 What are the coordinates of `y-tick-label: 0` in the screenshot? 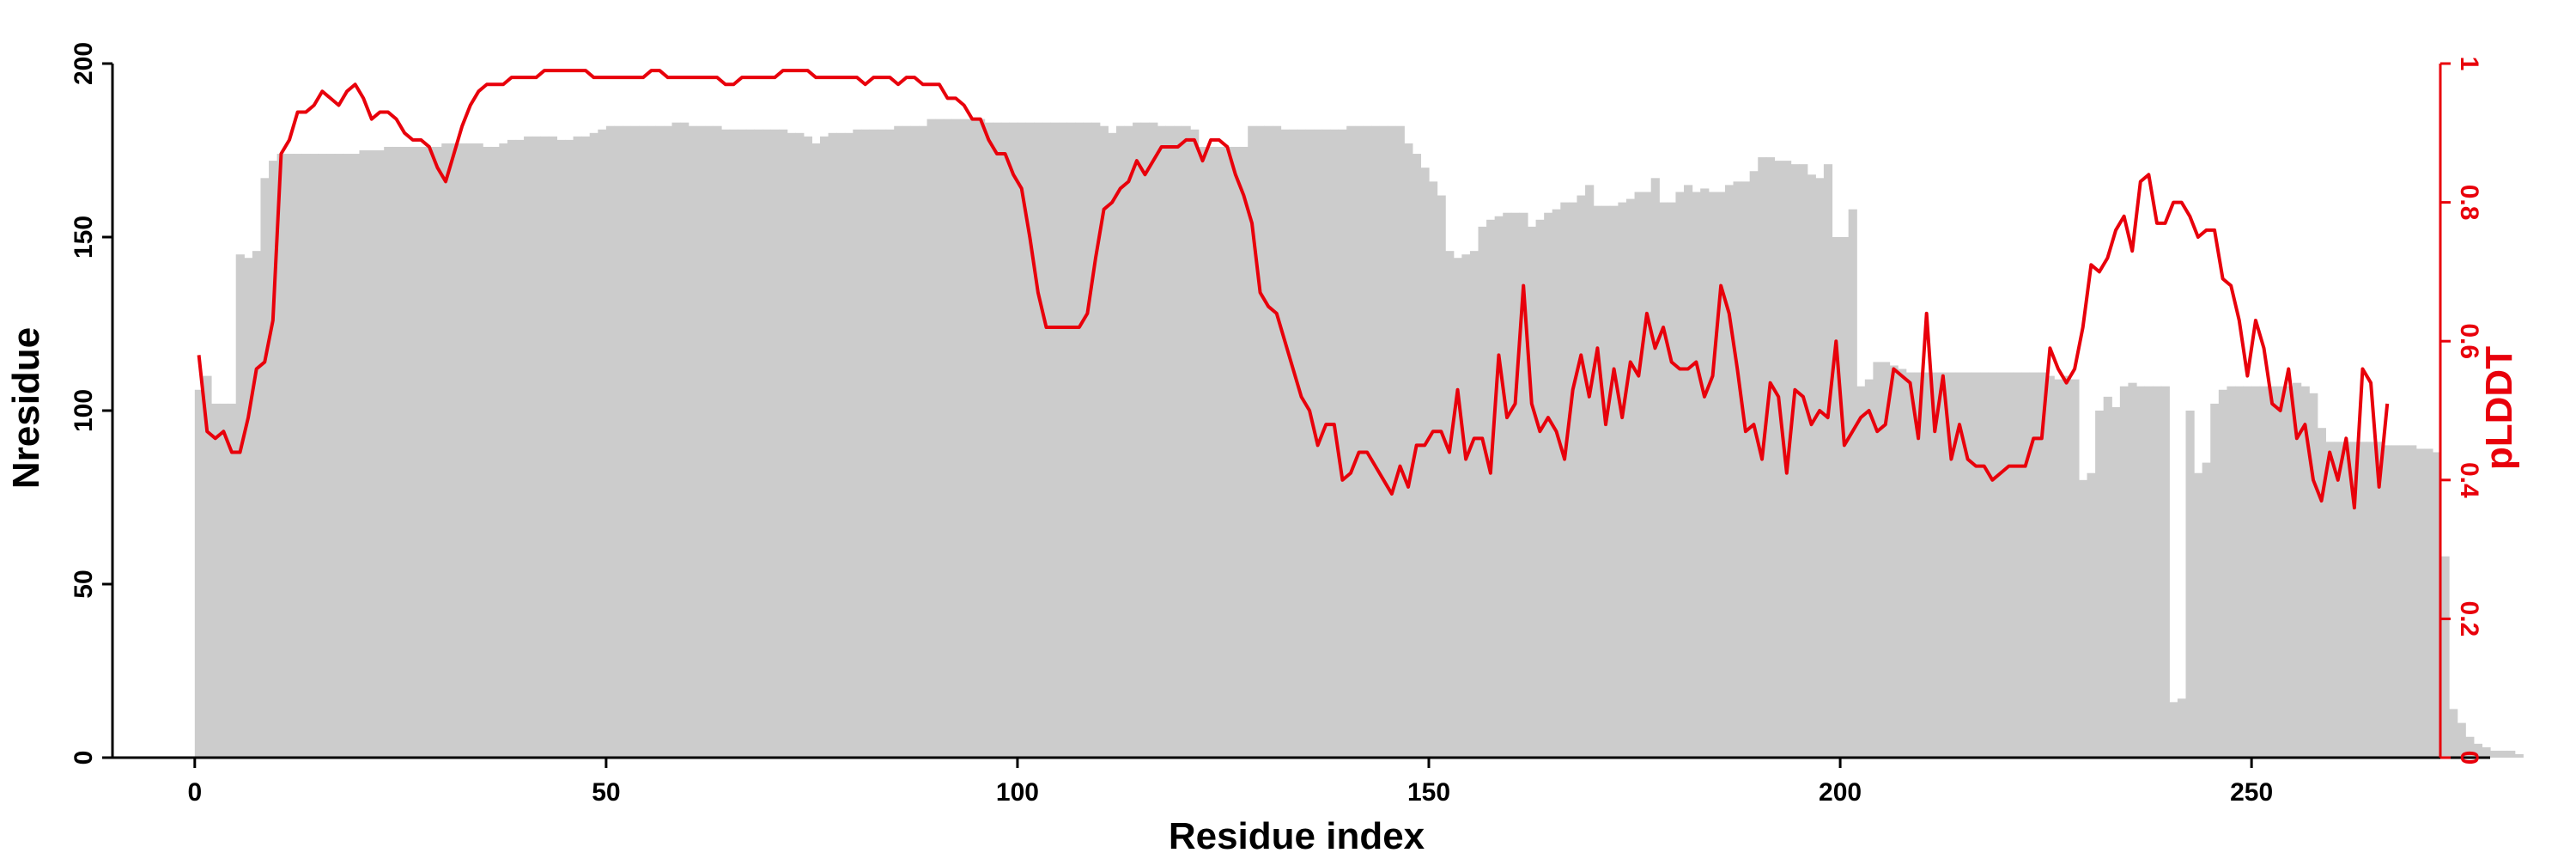 It's located at (84, 758).